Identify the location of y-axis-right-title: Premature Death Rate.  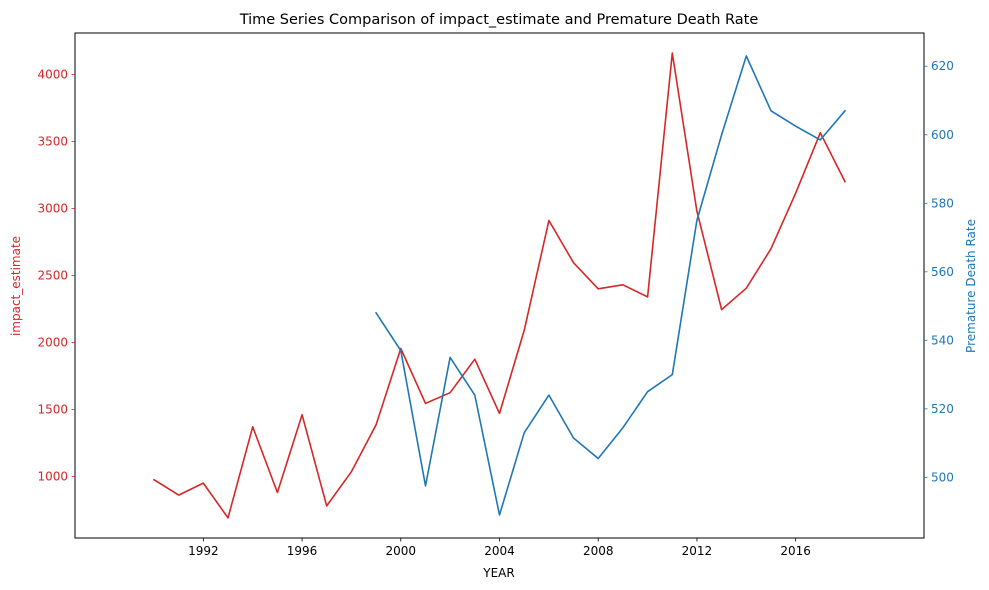
(971, 286).